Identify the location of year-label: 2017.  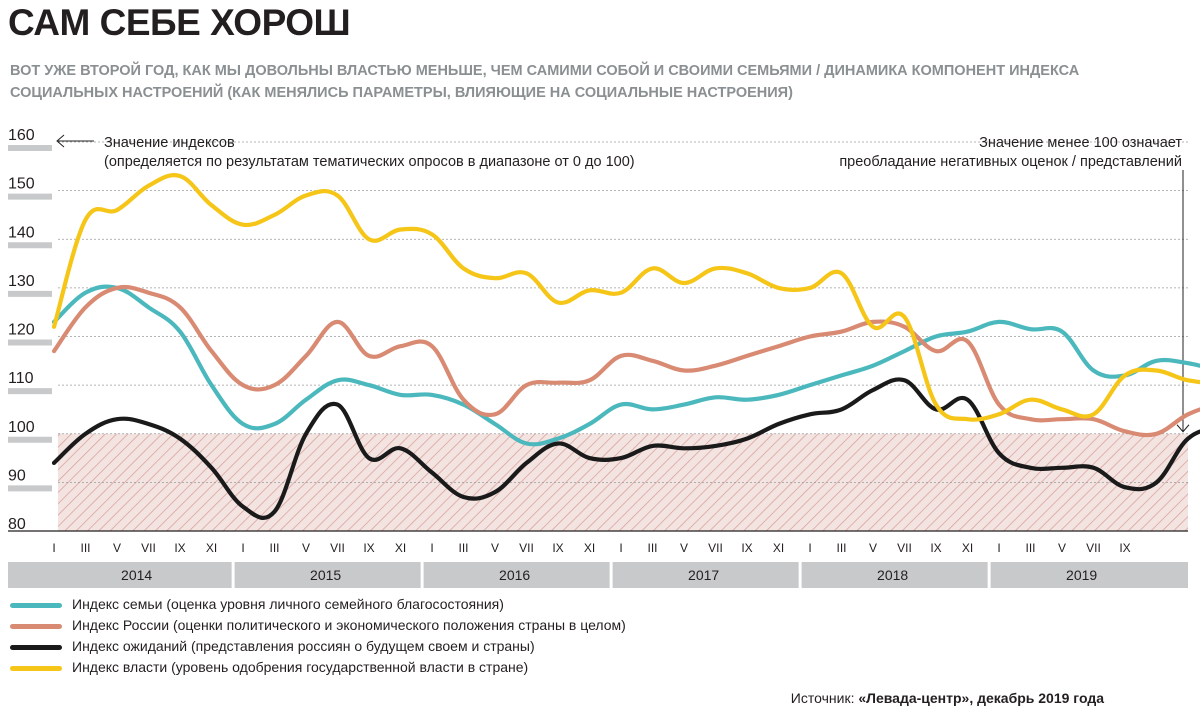
(703, 575).